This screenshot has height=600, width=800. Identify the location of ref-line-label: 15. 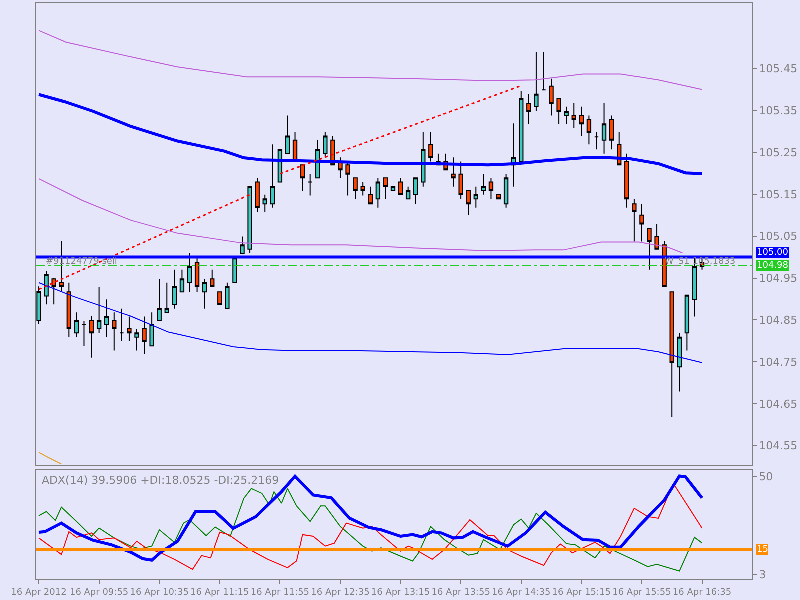
(762, 550).